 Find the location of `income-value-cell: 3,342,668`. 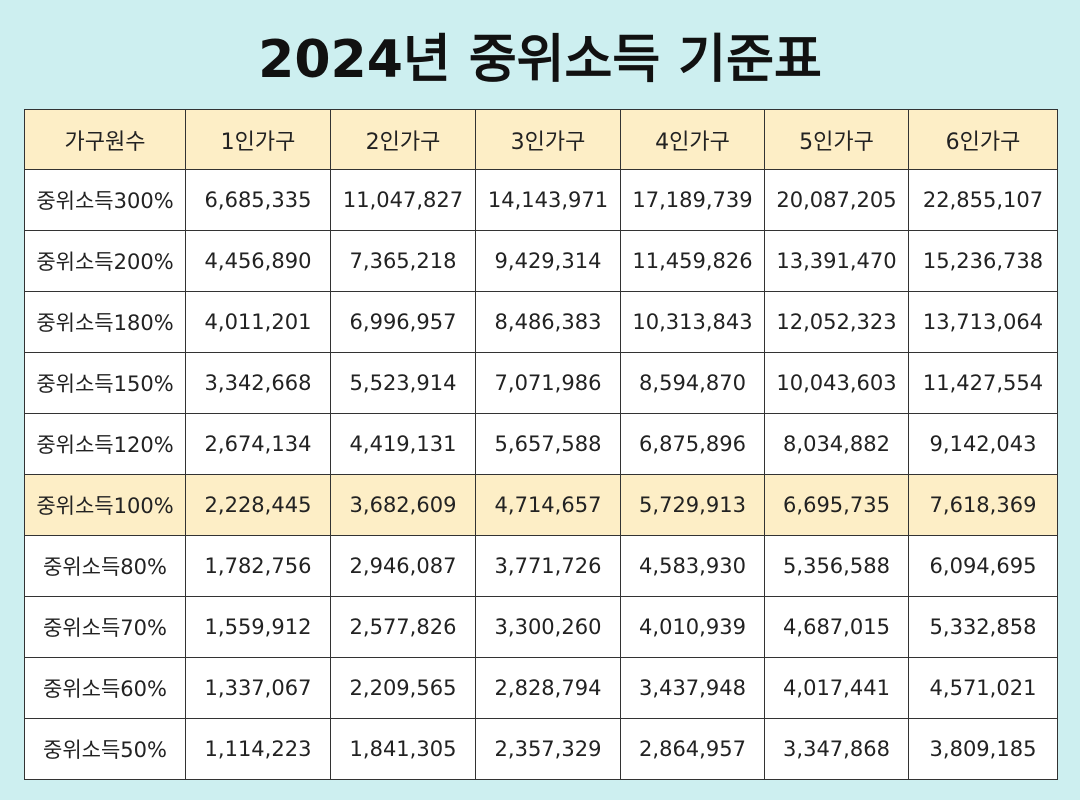

income-value-cell: 3,342,668 is located at coordinates (258, 383).